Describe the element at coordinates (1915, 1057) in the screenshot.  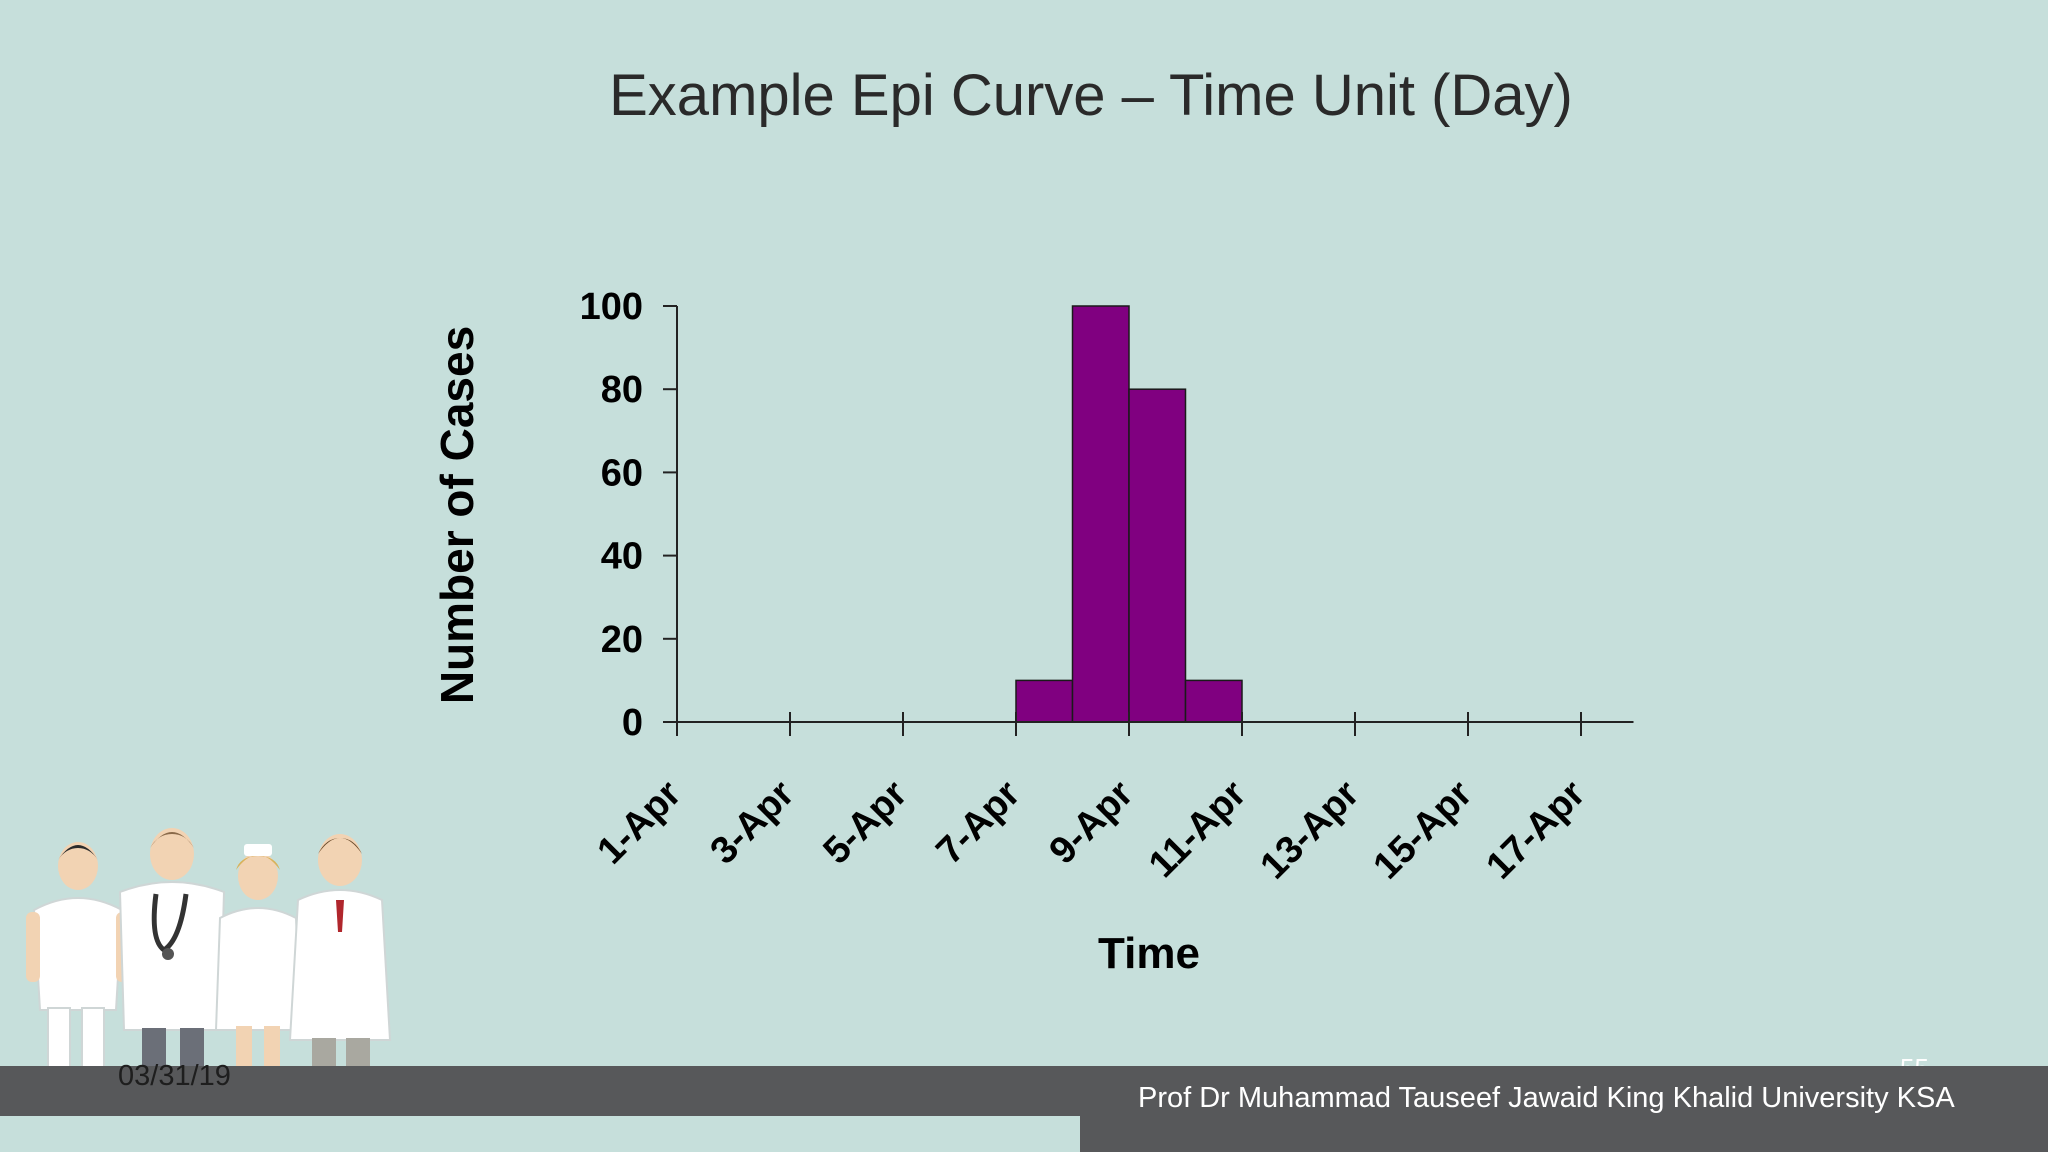
I see `page-number: 55` at that location.